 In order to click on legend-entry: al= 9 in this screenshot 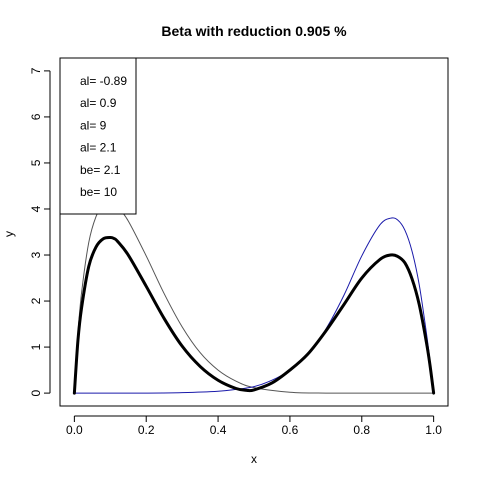, I will do `click(93, 125)`.